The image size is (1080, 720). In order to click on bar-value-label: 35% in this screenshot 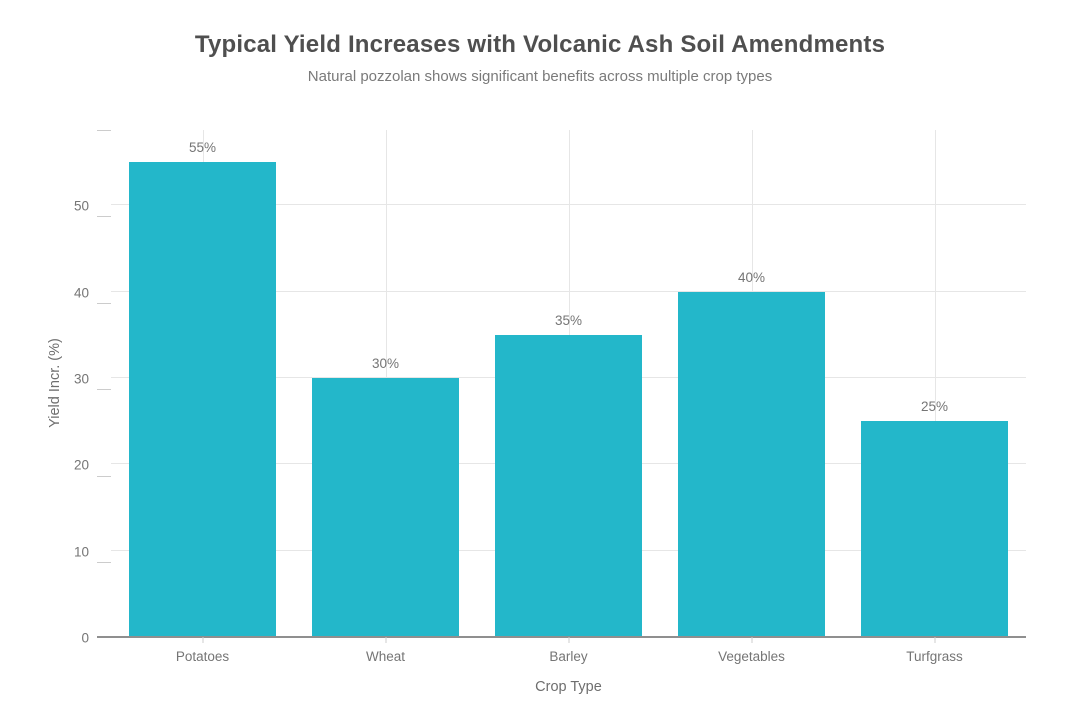, I will do `click(568, 320)`.